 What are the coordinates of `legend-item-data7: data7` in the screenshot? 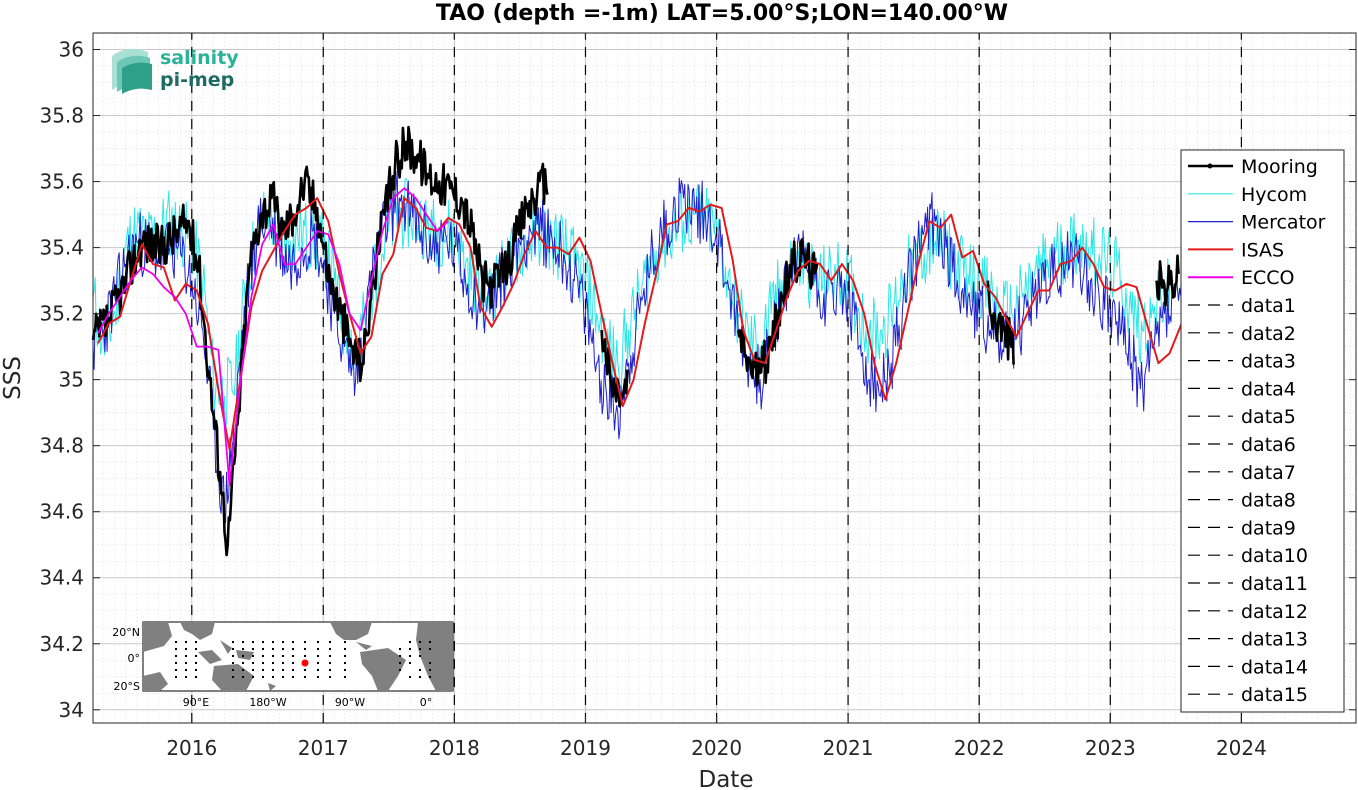 It's located at (1242, 473).